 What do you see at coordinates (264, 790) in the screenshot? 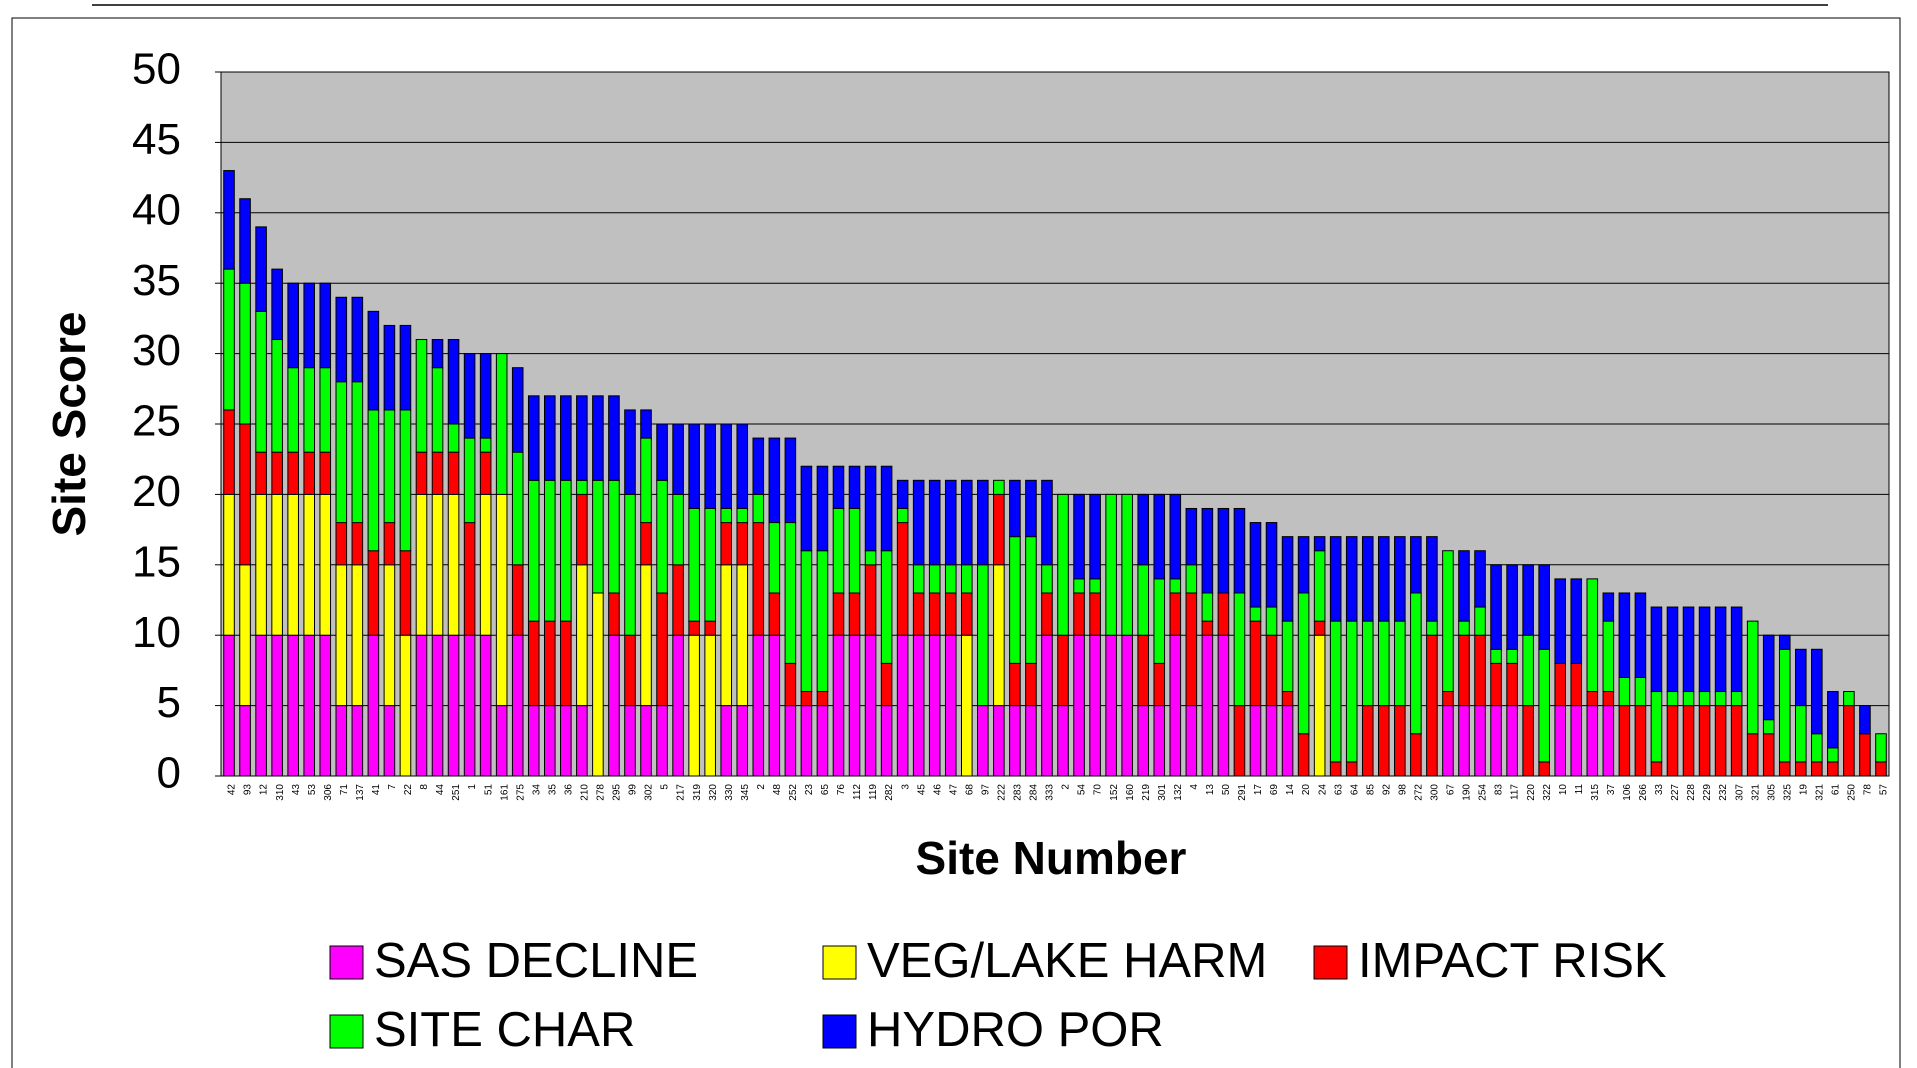
I see `x-tick-label: 12` at bounding box center [264, 790].